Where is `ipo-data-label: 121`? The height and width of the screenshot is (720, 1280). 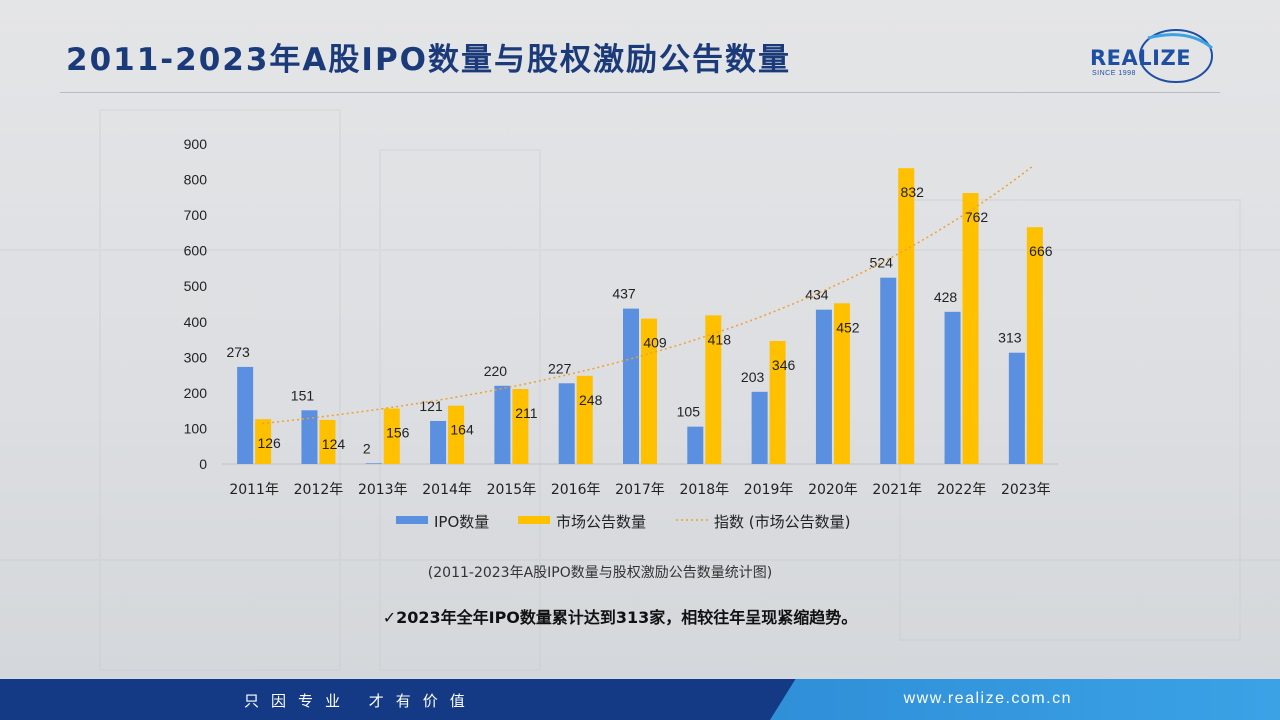 ipo-data-label: 121 is located at coordinates (431, 406).